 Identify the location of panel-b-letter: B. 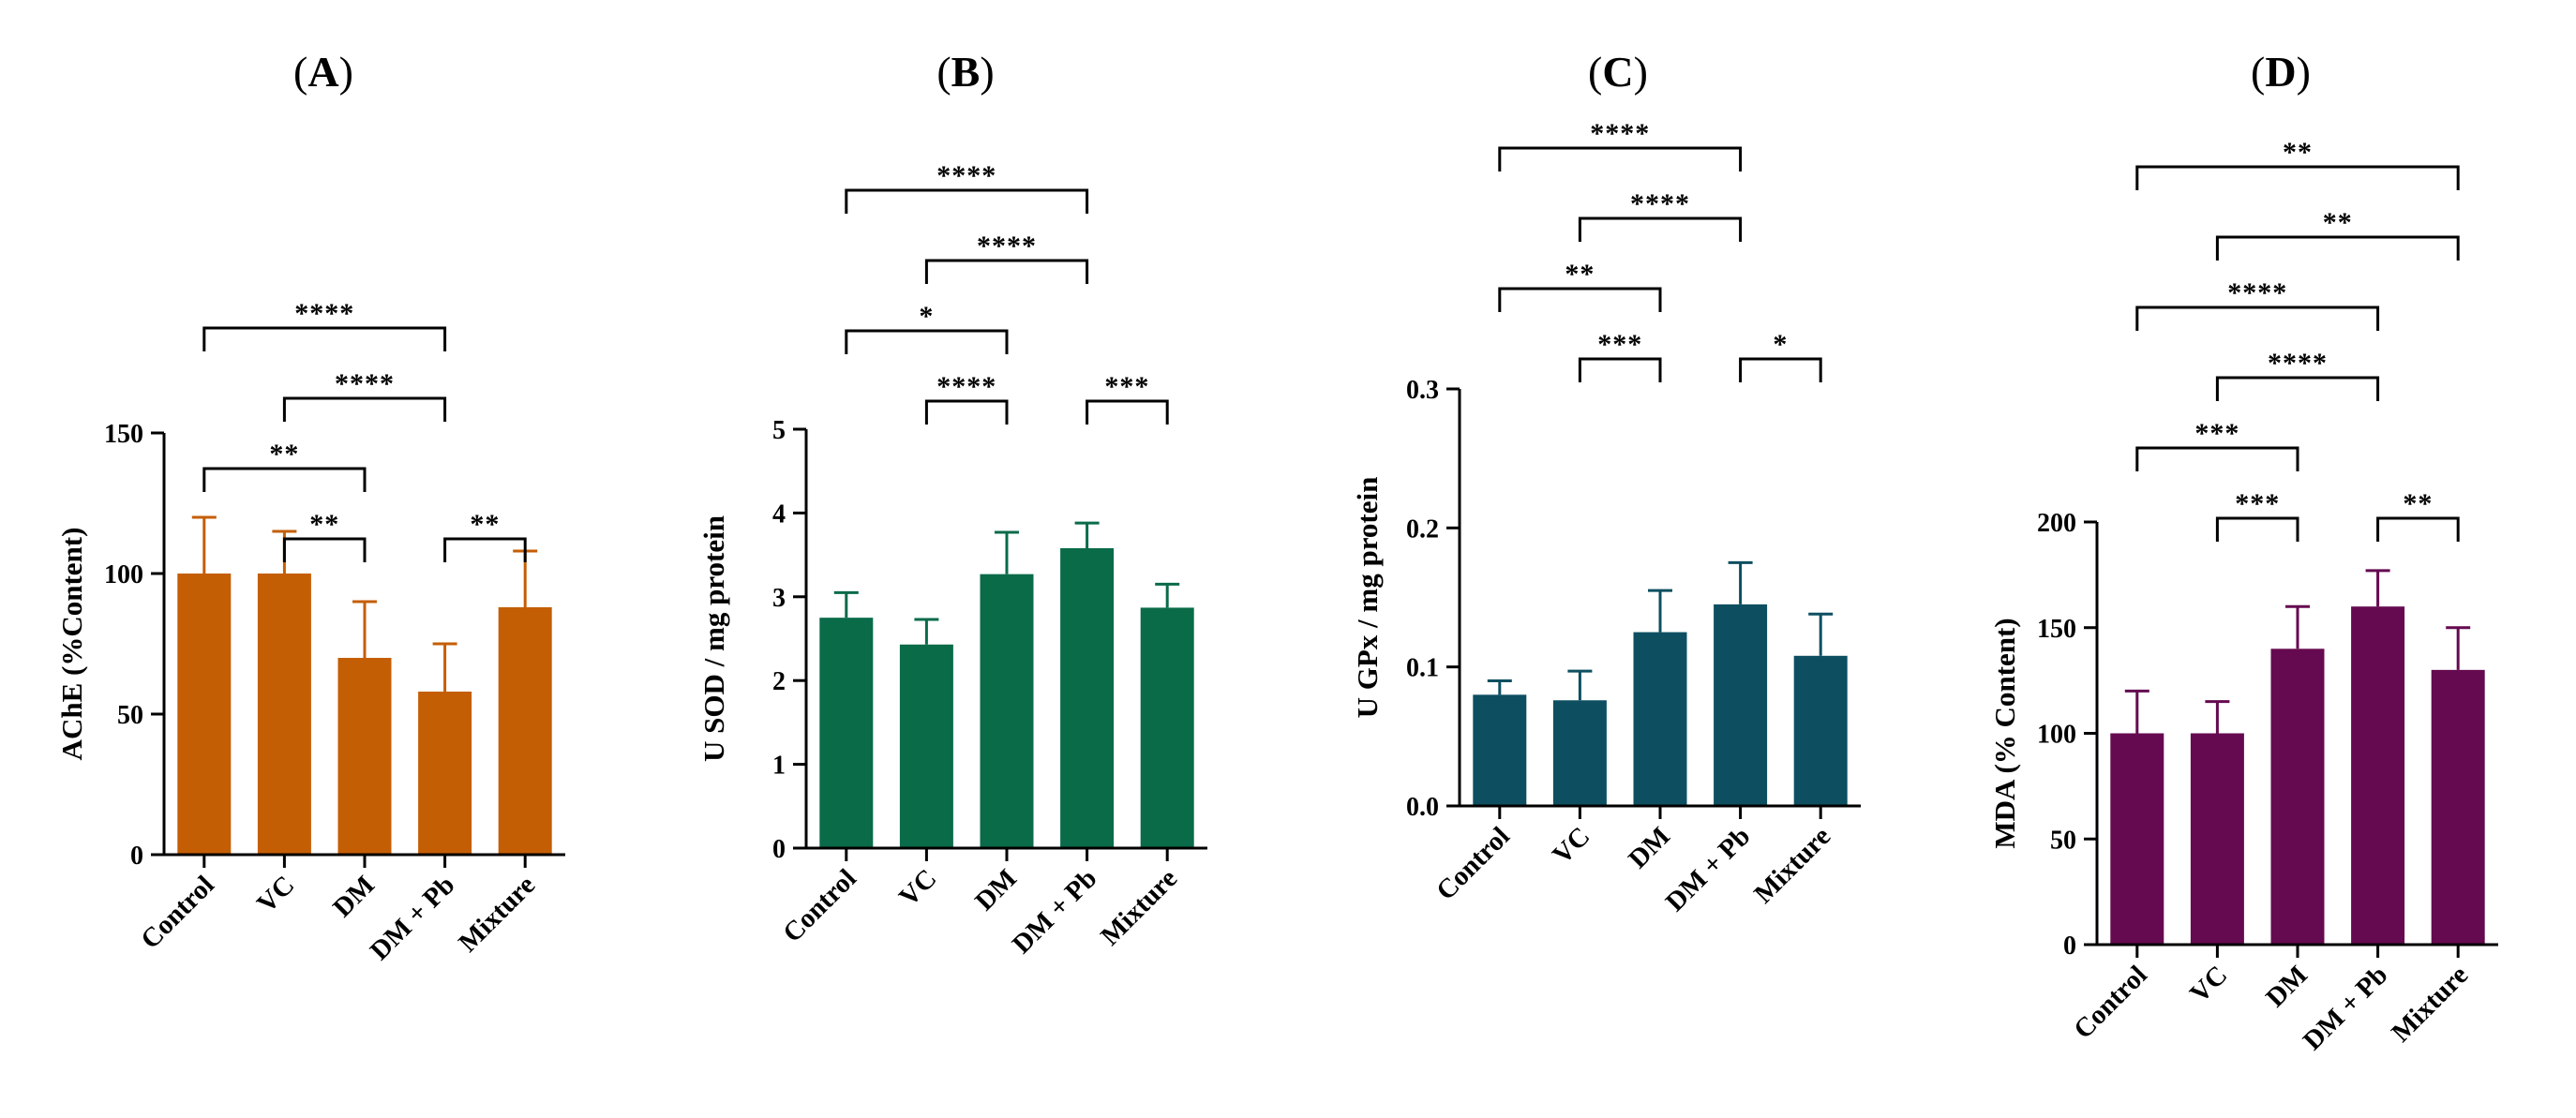
(966, 72).